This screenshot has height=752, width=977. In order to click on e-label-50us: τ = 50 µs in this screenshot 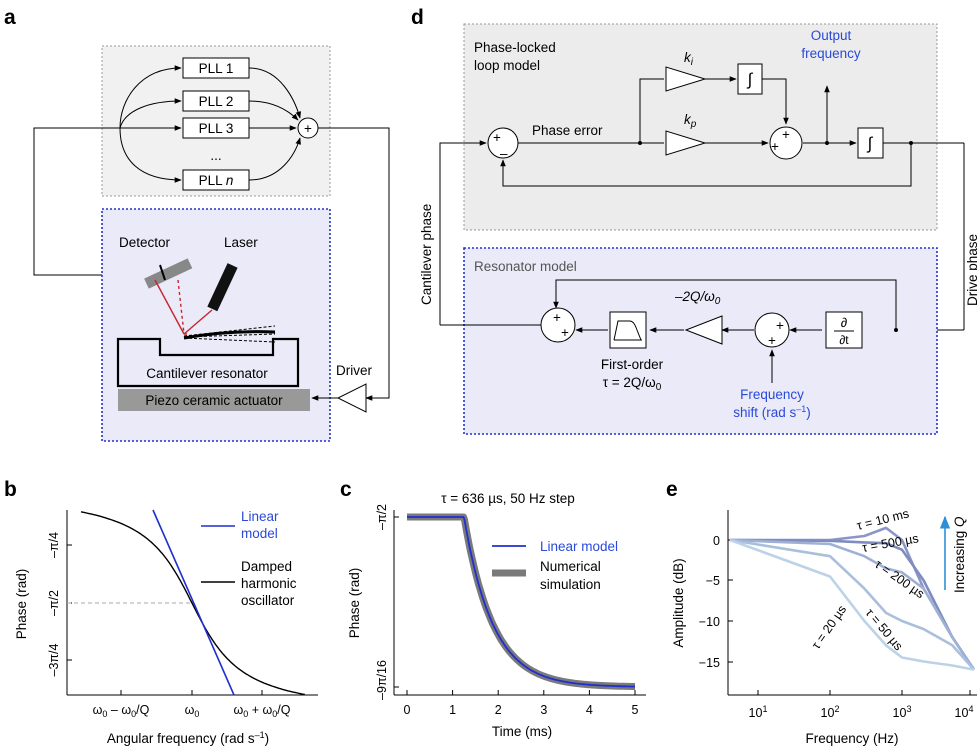, I will do `click(884, 629)`.